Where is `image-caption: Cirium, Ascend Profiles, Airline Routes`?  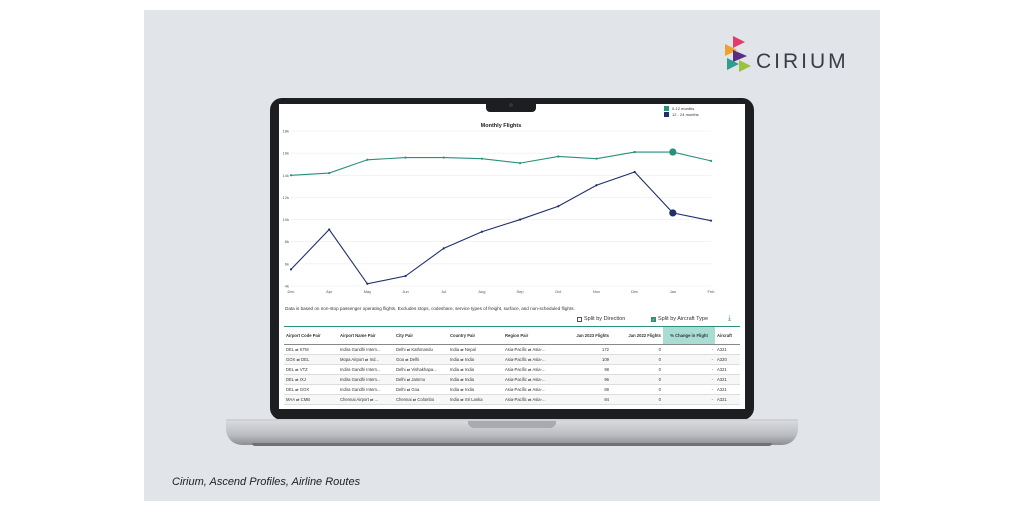 image-caption: Cirium, Ascend Profiles, Airline Routes is located at coordinates (266, 482).